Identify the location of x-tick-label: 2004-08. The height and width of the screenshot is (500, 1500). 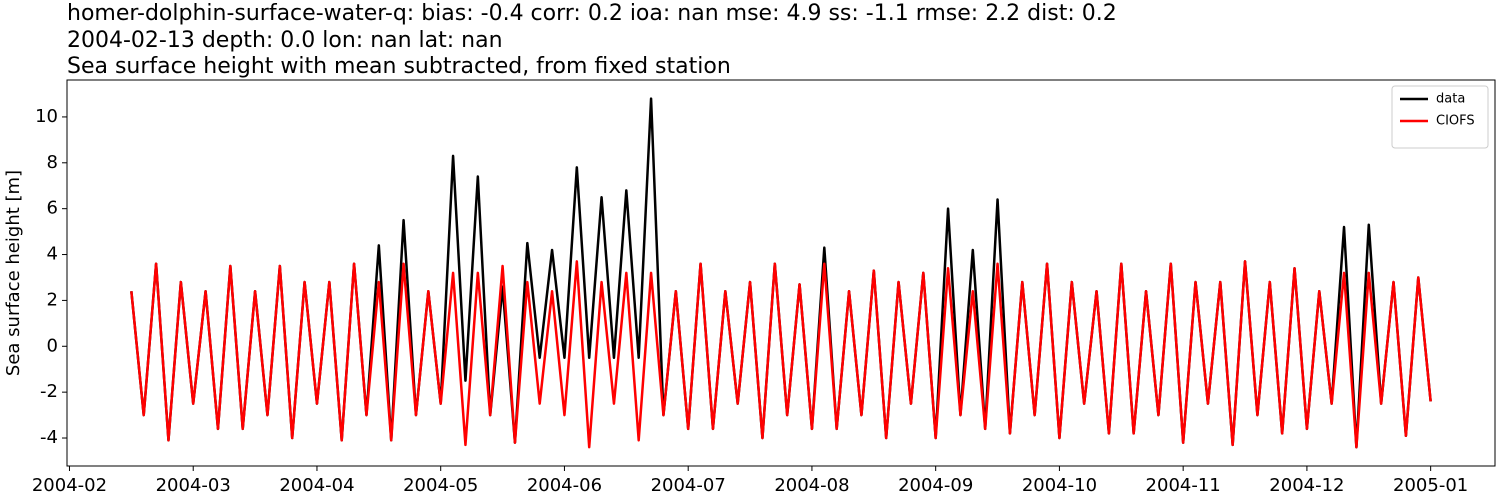
(811, 485).